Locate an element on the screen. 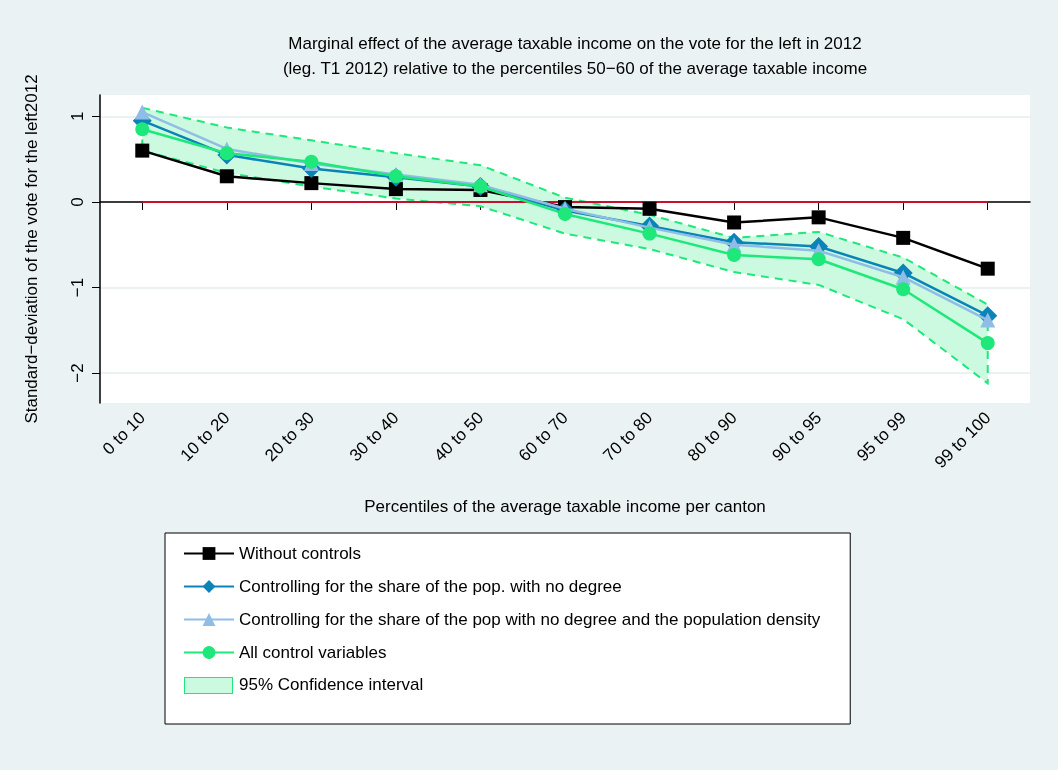 Image resolution: width=1058 pixels, height=770 pixels. x-tick-label: 99 to 100 is located at coordinates (962, 440).